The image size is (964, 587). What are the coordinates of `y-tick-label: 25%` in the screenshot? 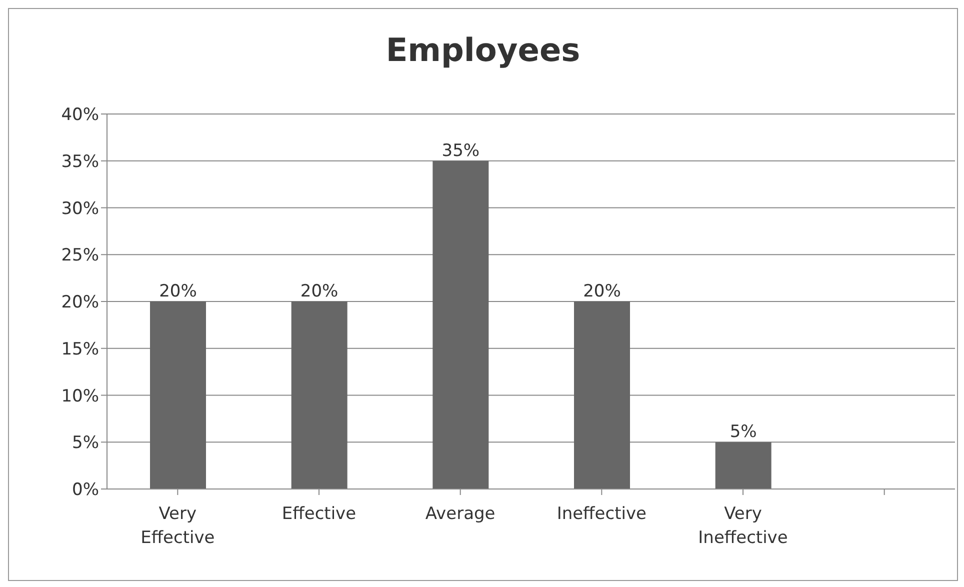 It's located at (80, 256).